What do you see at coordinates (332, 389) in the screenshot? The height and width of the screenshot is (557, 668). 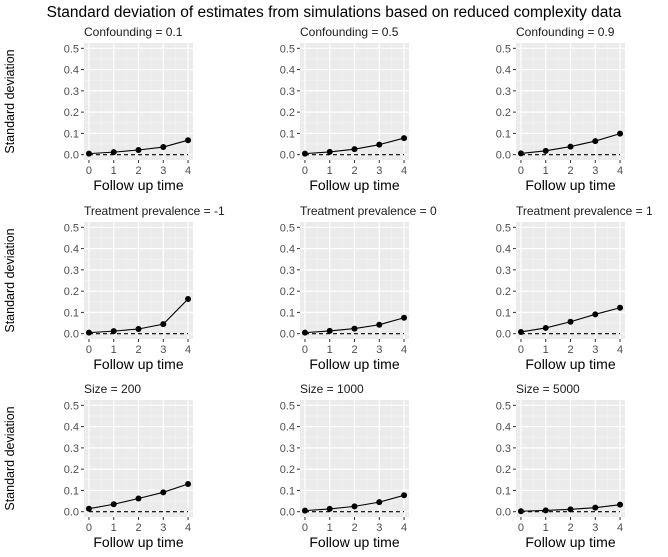 I see `panel-title: Size = 1000` at bounding box center [332, 389].